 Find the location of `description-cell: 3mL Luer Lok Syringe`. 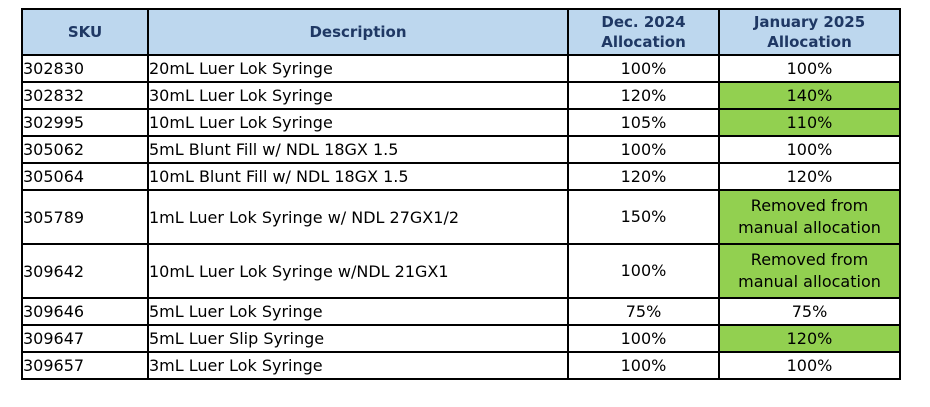

description-cell: 3mL Luer Lok Syringe is located at coordinates (358, 365).